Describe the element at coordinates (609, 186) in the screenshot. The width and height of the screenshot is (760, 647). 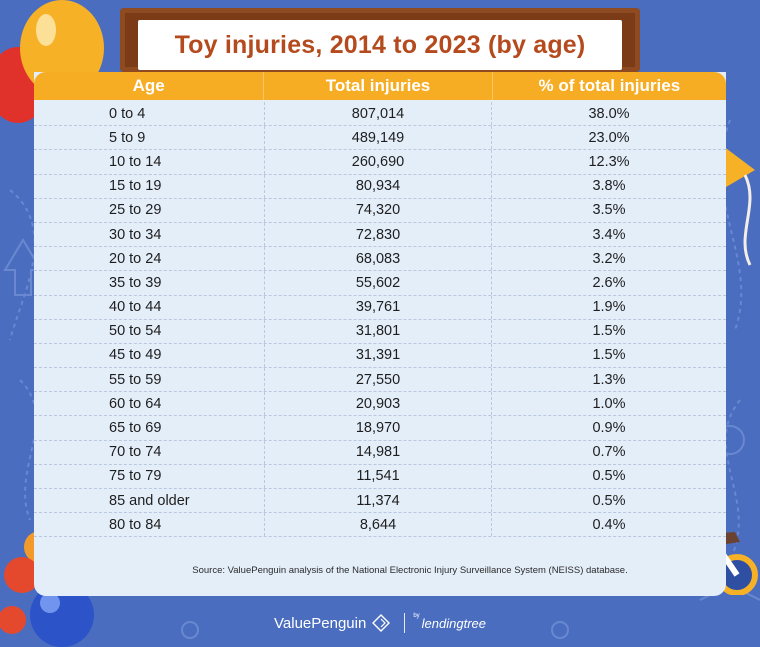
I see `cell-percent: 3.8%` at that location.